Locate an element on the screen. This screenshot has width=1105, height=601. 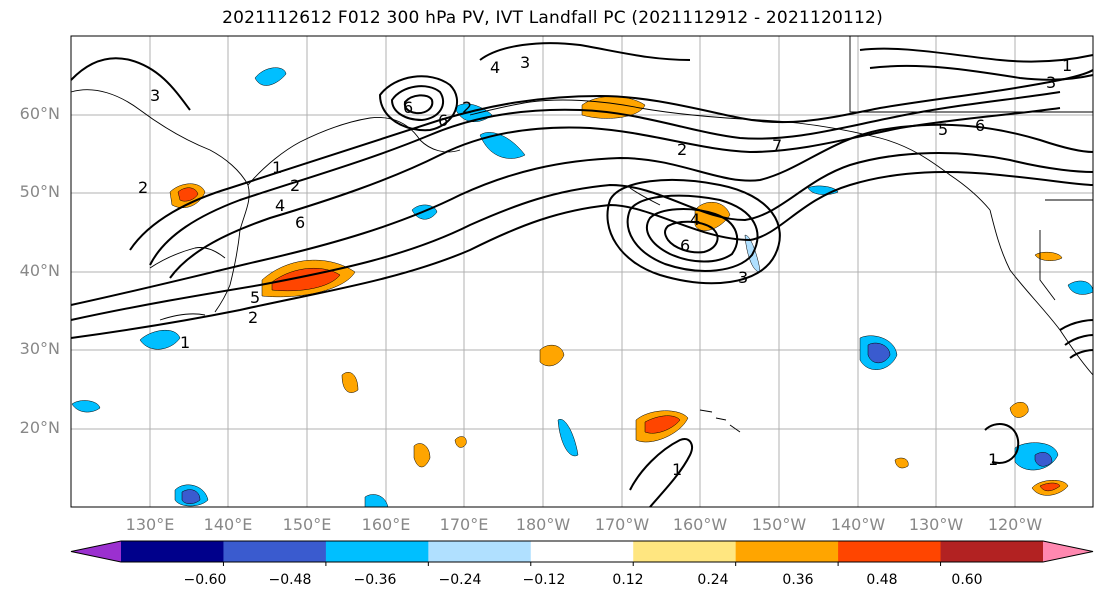
colorbar-tick-4: −0.24 is located at coordinates (460, 580).